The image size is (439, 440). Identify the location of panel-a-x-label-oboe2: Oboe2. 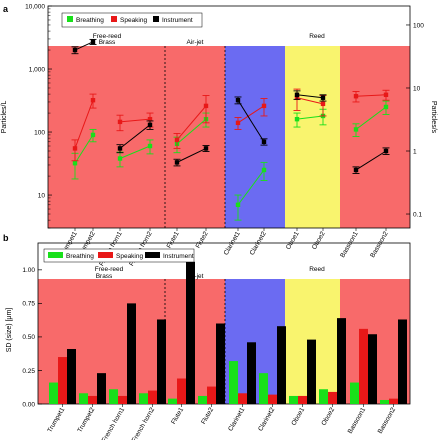
(319, 240).